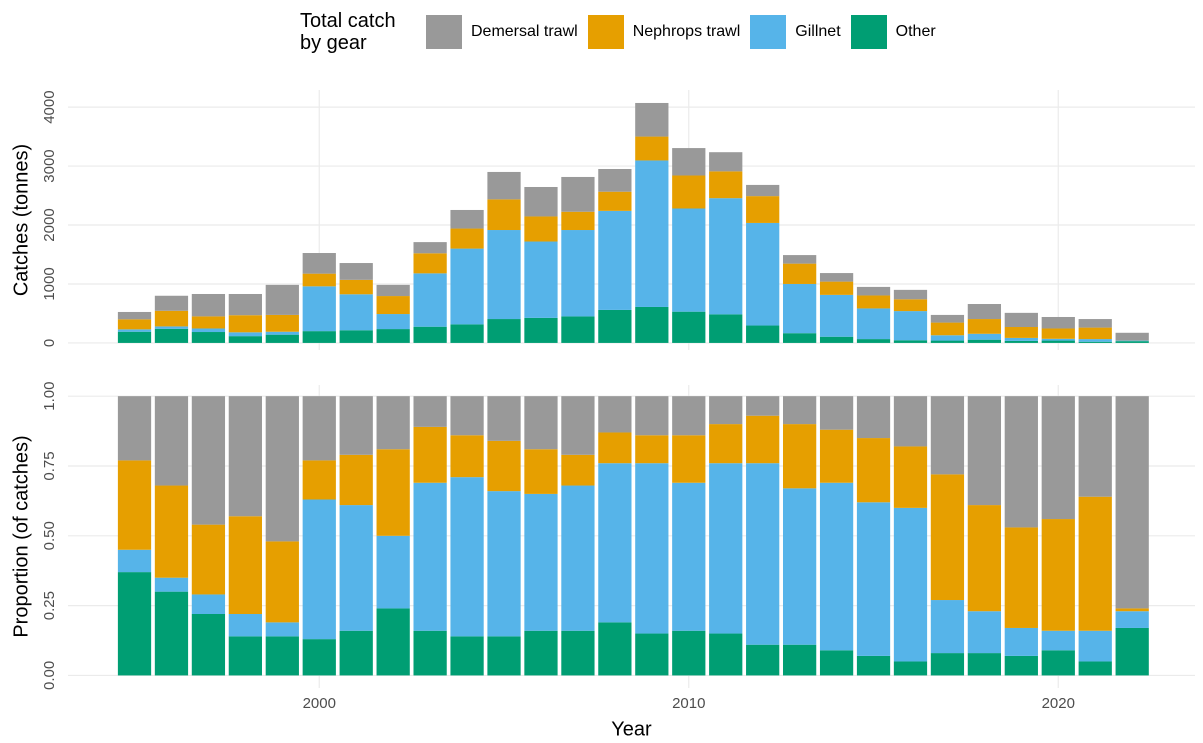 Image resolution: width=1203 pixels, height=743 pixels. I want to click on legend-item: Nephrops trawl, so click(663, 32).